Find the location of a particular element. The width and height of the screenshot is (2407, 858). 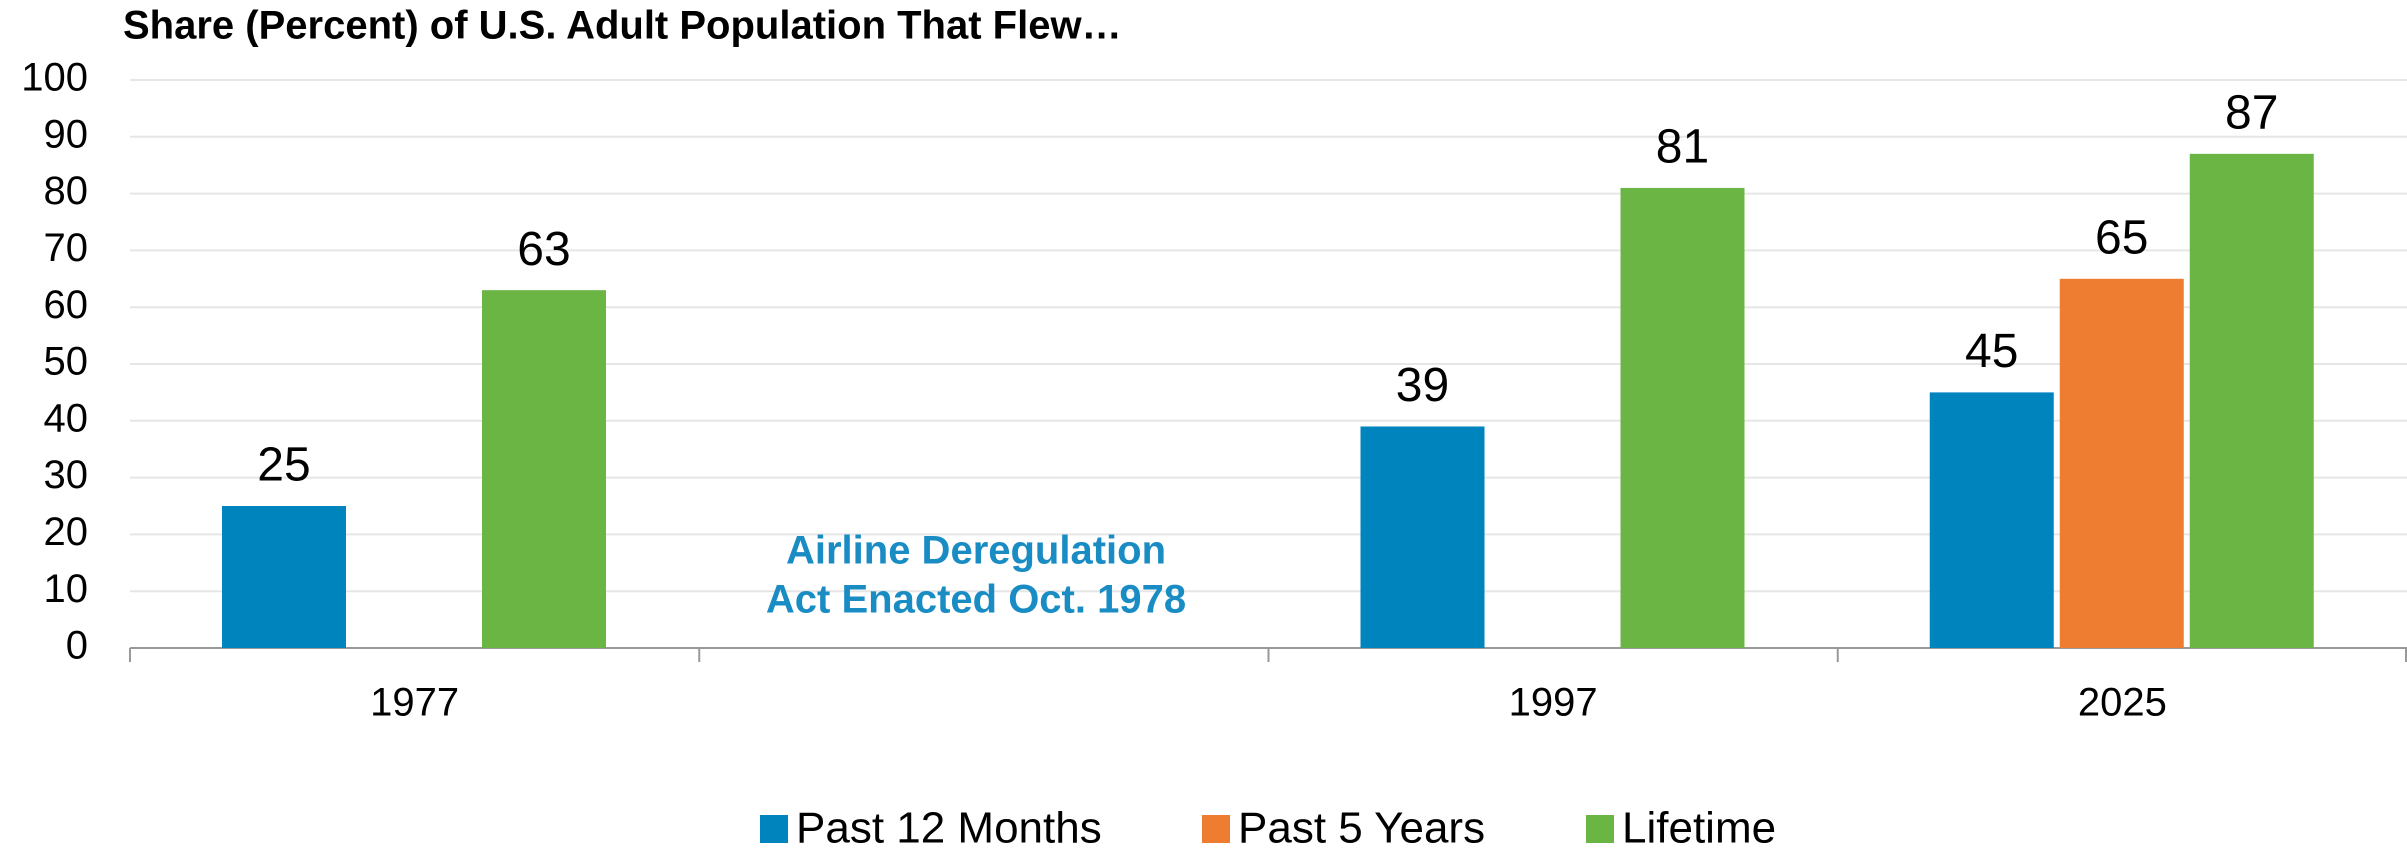

value-label: 81 is located at coordinates (1682, 147).